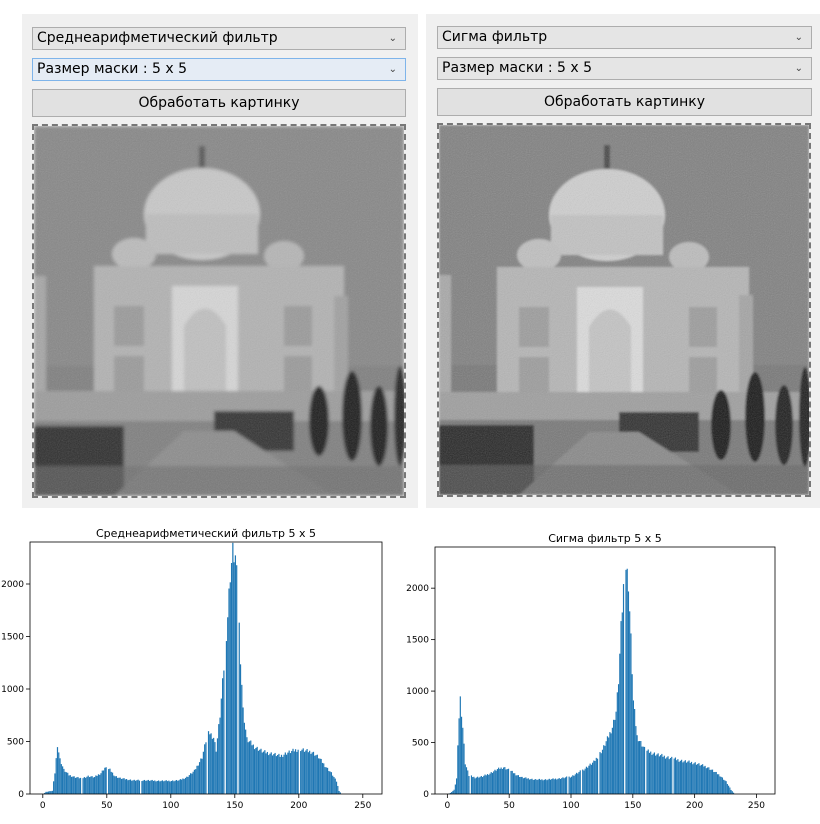  Describe the element at coordinates (417, 641) in the screenshot. I see `y-tick-label: 1500` at that location.